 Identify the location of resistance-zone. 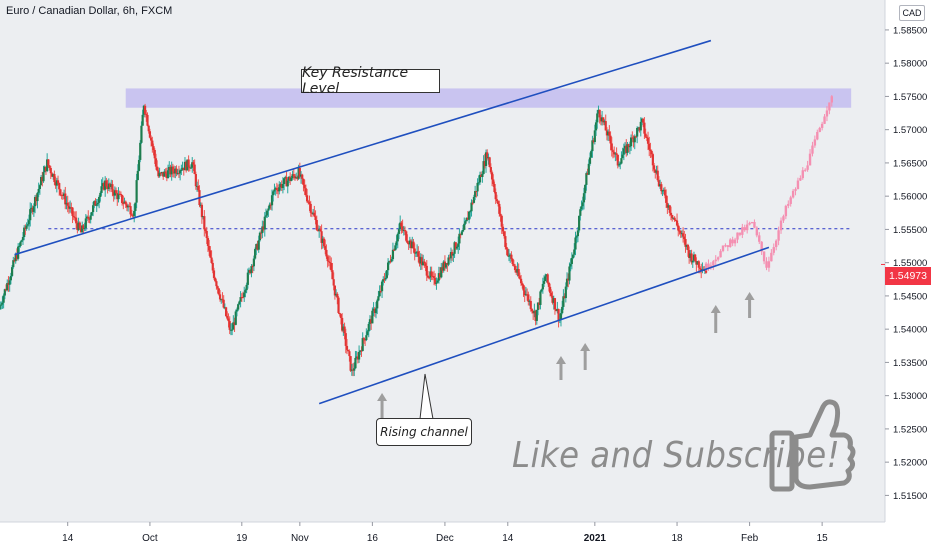
(488, 98).